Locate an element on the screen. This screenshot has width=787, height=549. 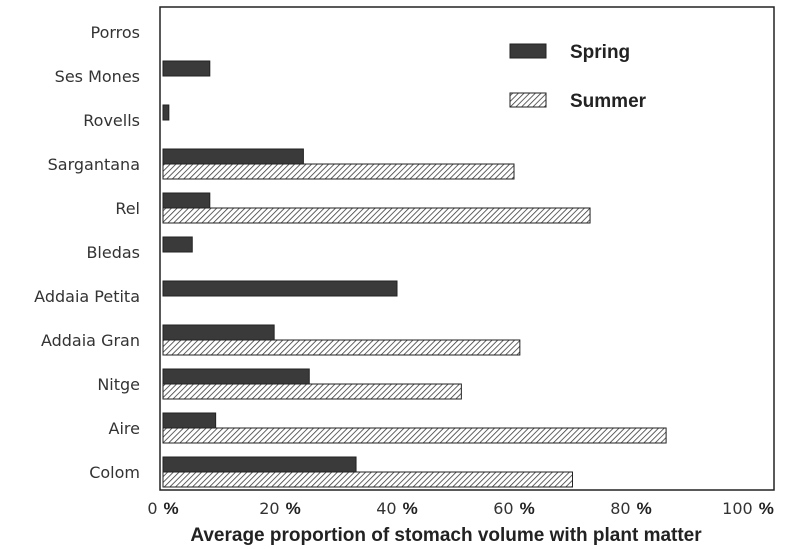
category-label: Addaia Petita is located at coordinates (87, 296).